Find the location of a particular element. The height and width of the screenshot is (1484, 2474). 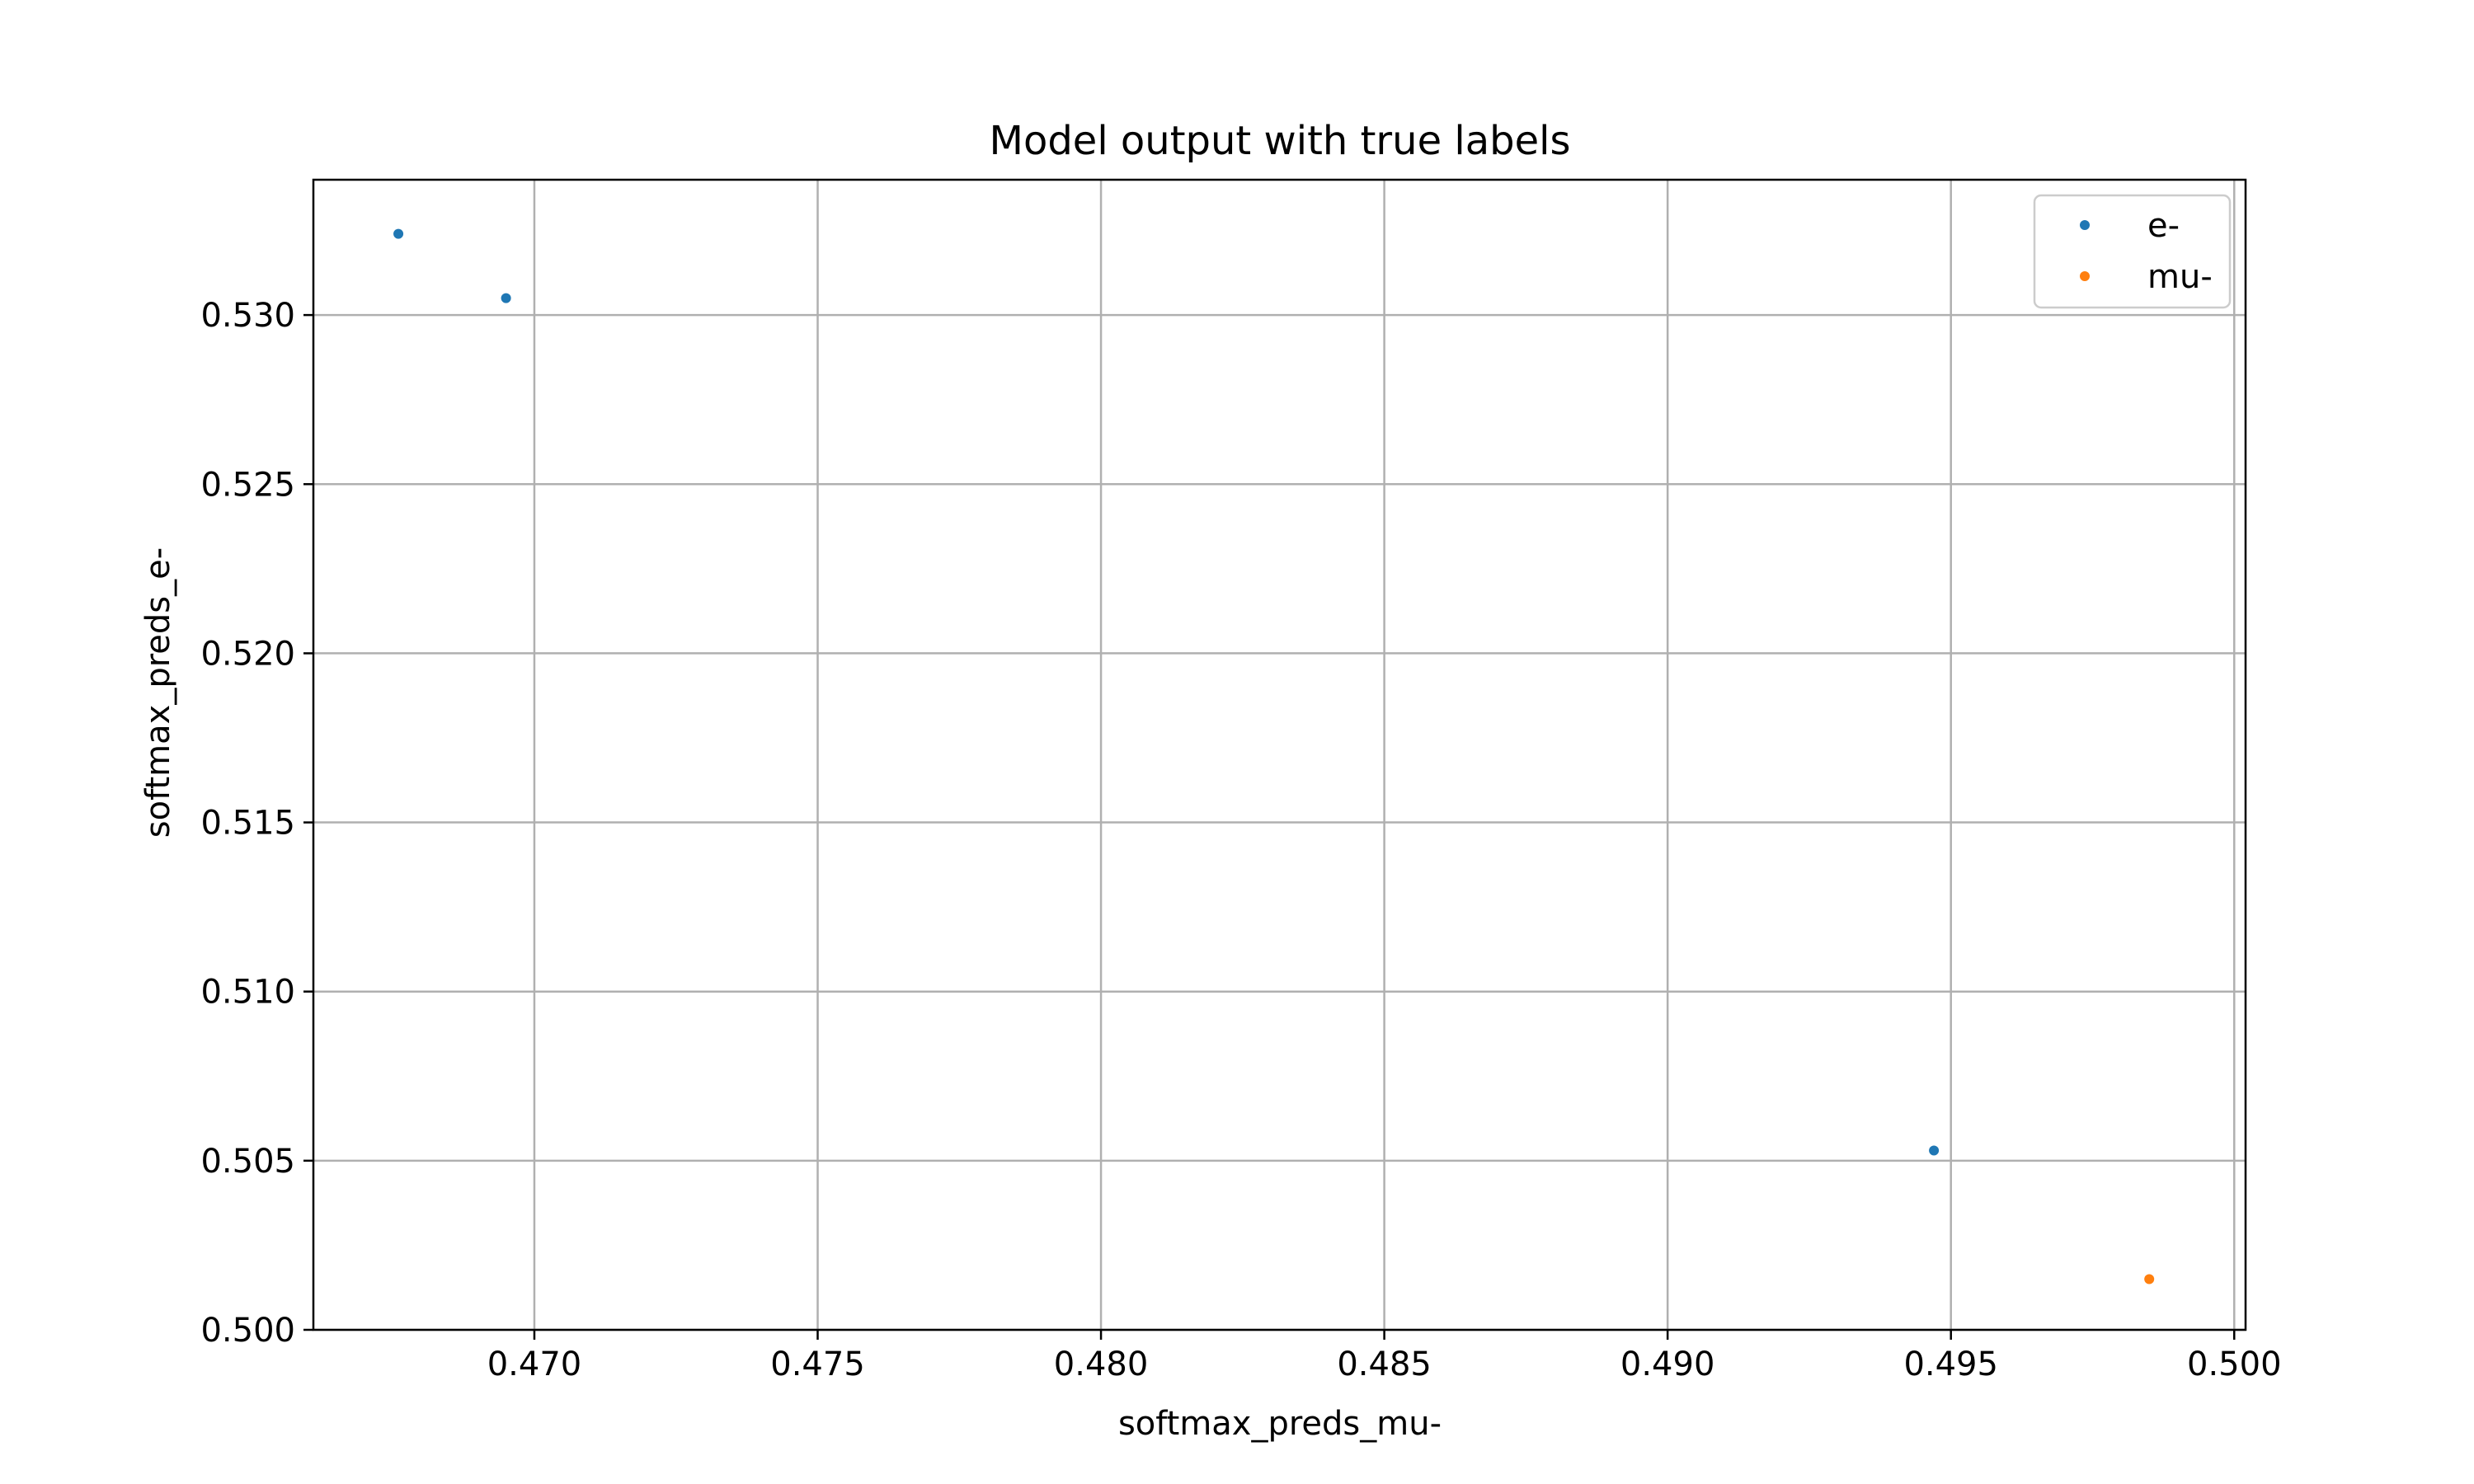

x-tick-label: 0.480 is located at coordinates (1101, 1364).